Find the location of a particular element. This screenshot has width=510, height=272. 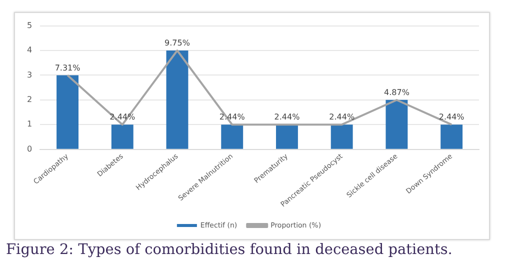

data-label: 4.87% is located at coordinates (397, 93).